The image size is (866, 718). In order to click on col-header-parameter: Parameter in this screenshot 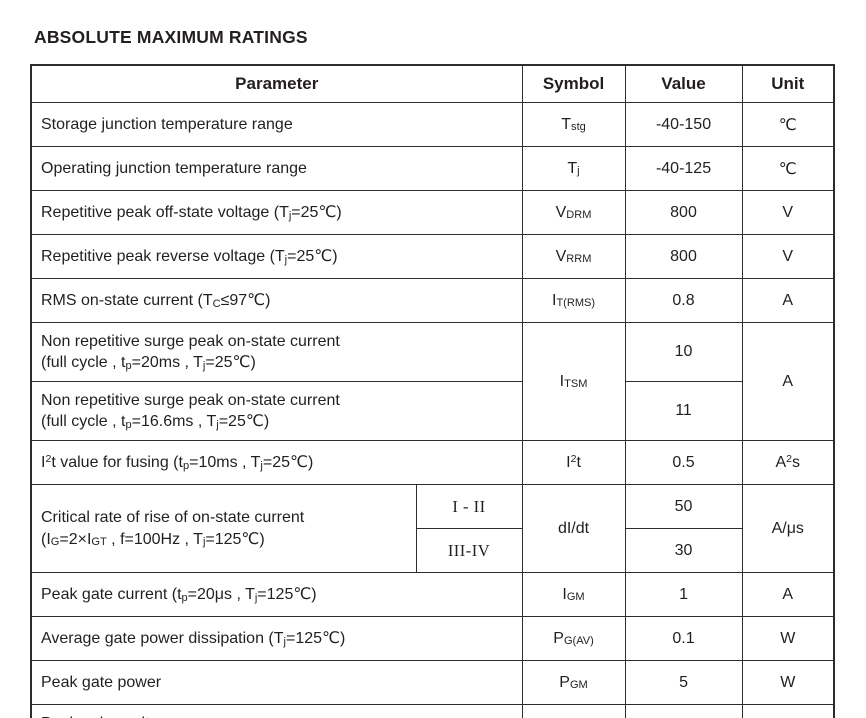, I will do `click(276, 83)`.